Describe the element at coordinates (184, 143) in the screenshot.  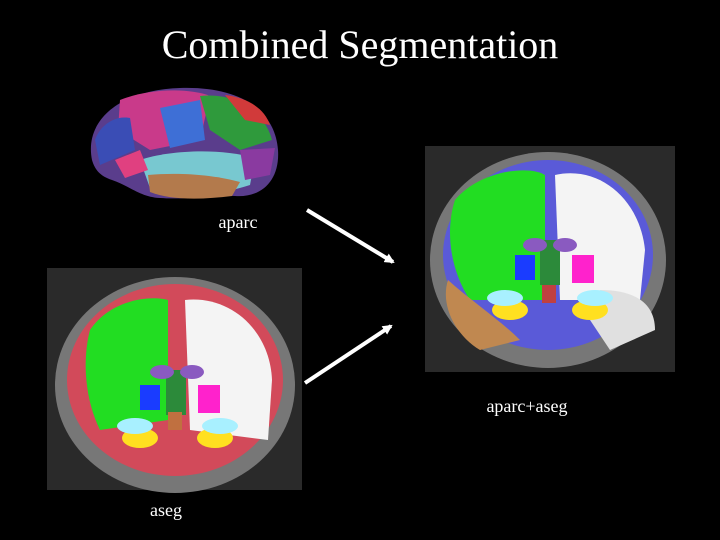
I see `cortex-image` at that location.